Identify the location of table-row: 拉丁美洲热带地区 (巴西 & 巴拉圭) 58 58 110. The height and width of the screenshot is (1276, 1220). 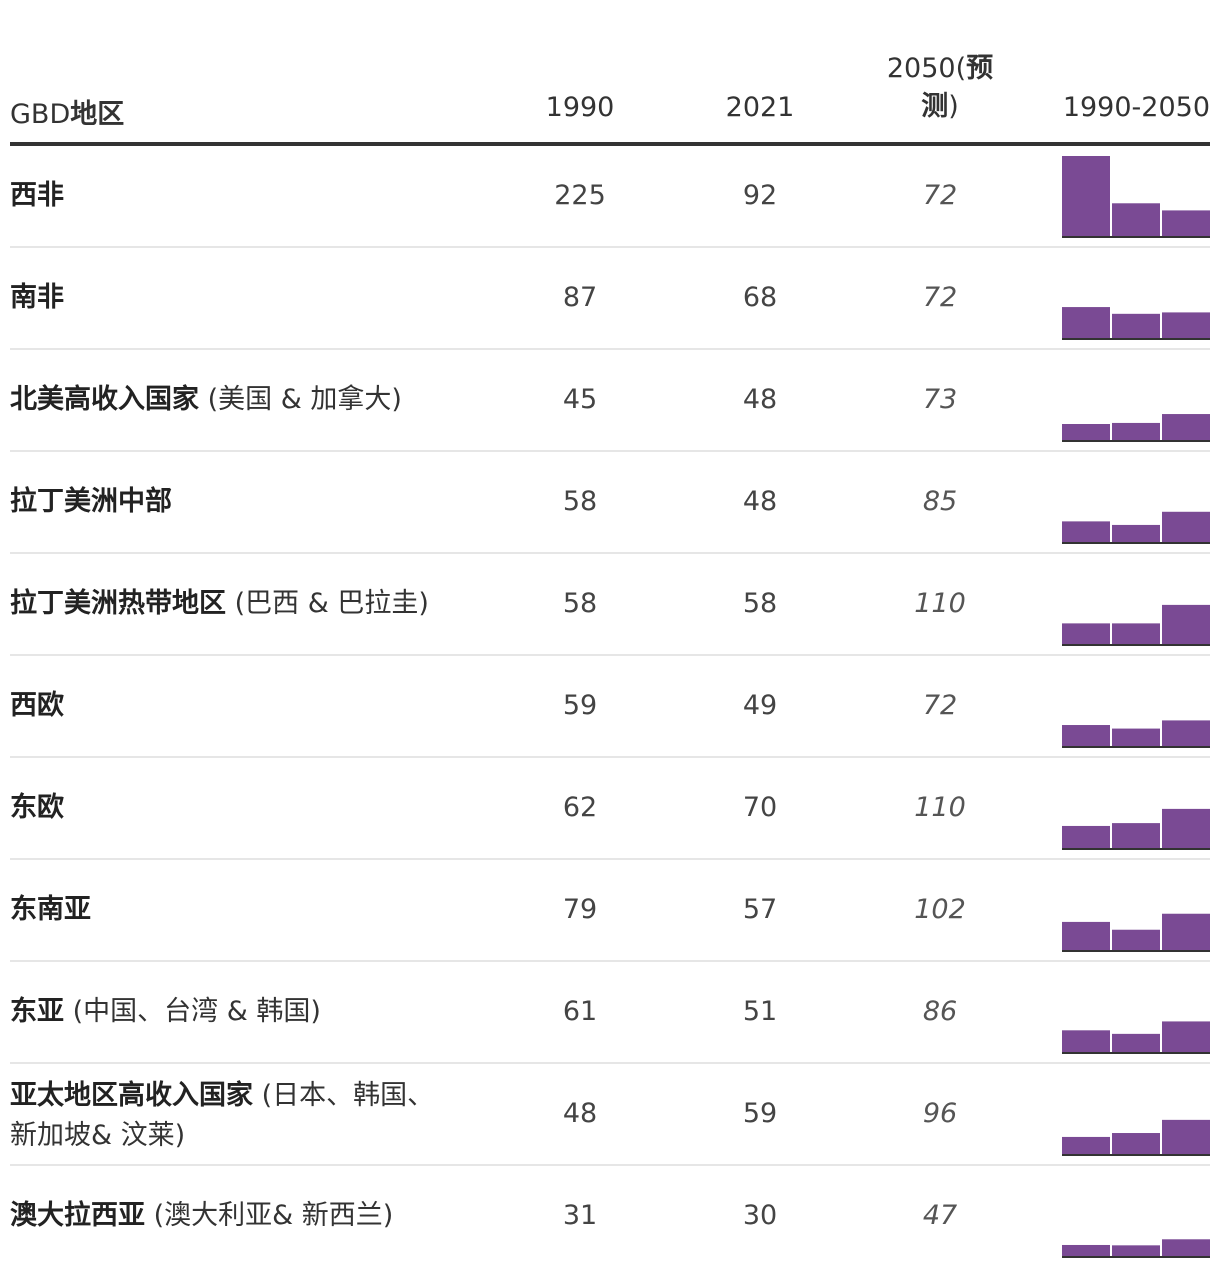
(610, 605).